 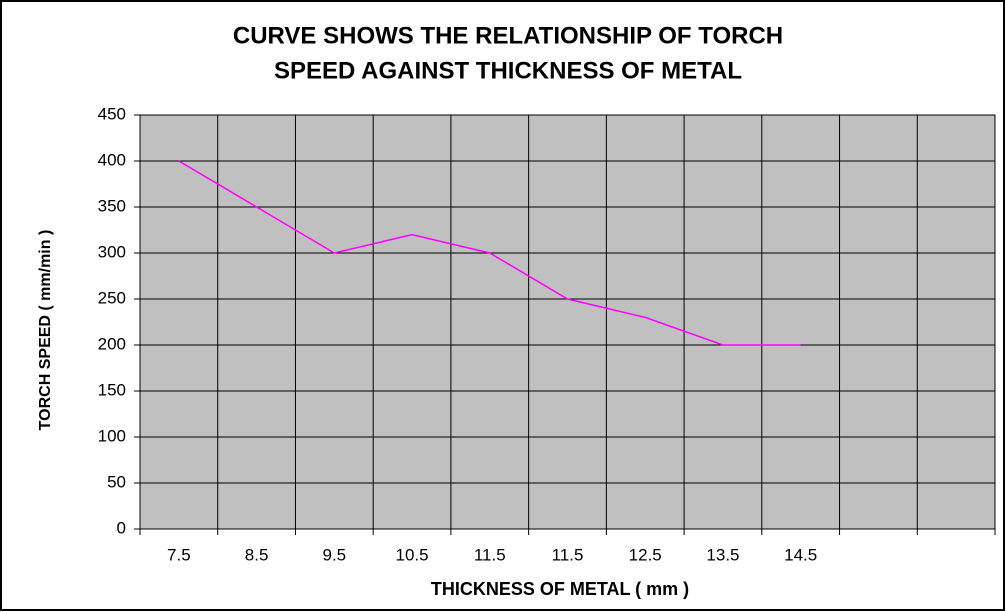 What do you see at coordinates (112, 251) in the screenshot?
I see `y-tick-label: 300` at bounding box center [112, 251].